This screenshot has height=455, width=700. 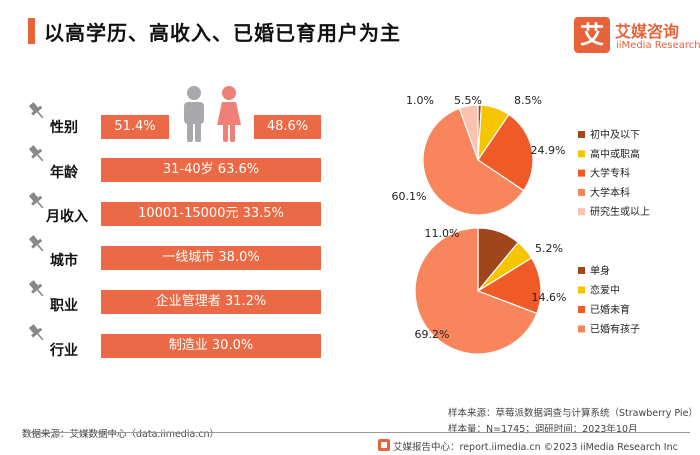 What do you see at coordinates (592, 35) in the screenshot?
I see `logo-mark: 艾` at bounding box center [592, 35].